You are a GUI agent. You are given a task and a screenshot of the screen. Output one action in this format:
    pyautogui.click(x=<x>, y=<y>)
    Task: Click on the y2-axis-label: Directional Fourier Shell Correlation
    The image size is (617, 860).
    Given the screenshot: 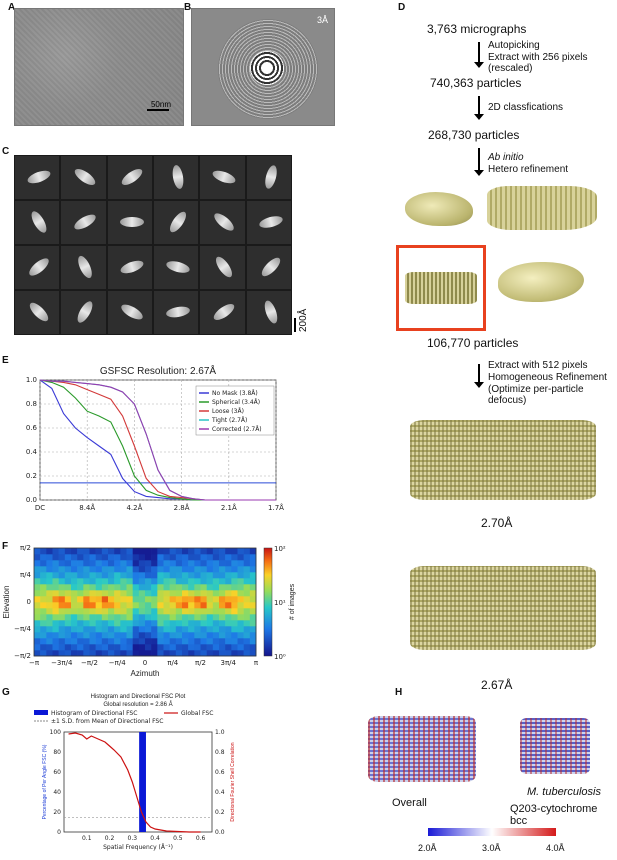 What is the action you would take?
    pyautogui.click(x=233, y=781)
    